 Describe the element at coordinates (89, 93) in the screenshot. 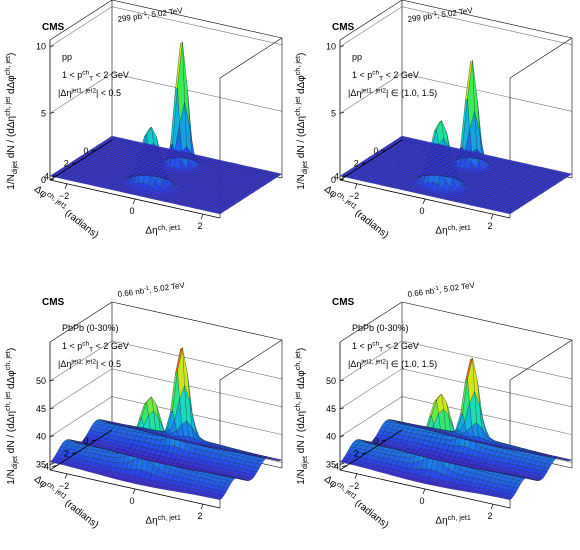

I see `deta-cut-label: |Δηjet1, jet2| < 0.5` at that location.